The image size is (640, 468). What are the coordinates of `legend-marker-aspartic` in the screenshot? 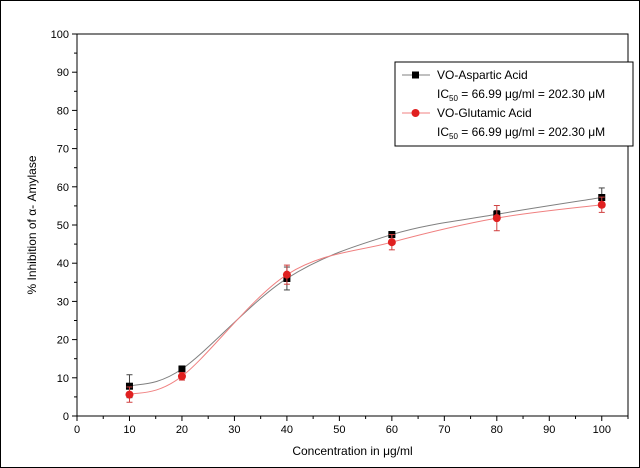 It's located at (415, 75).